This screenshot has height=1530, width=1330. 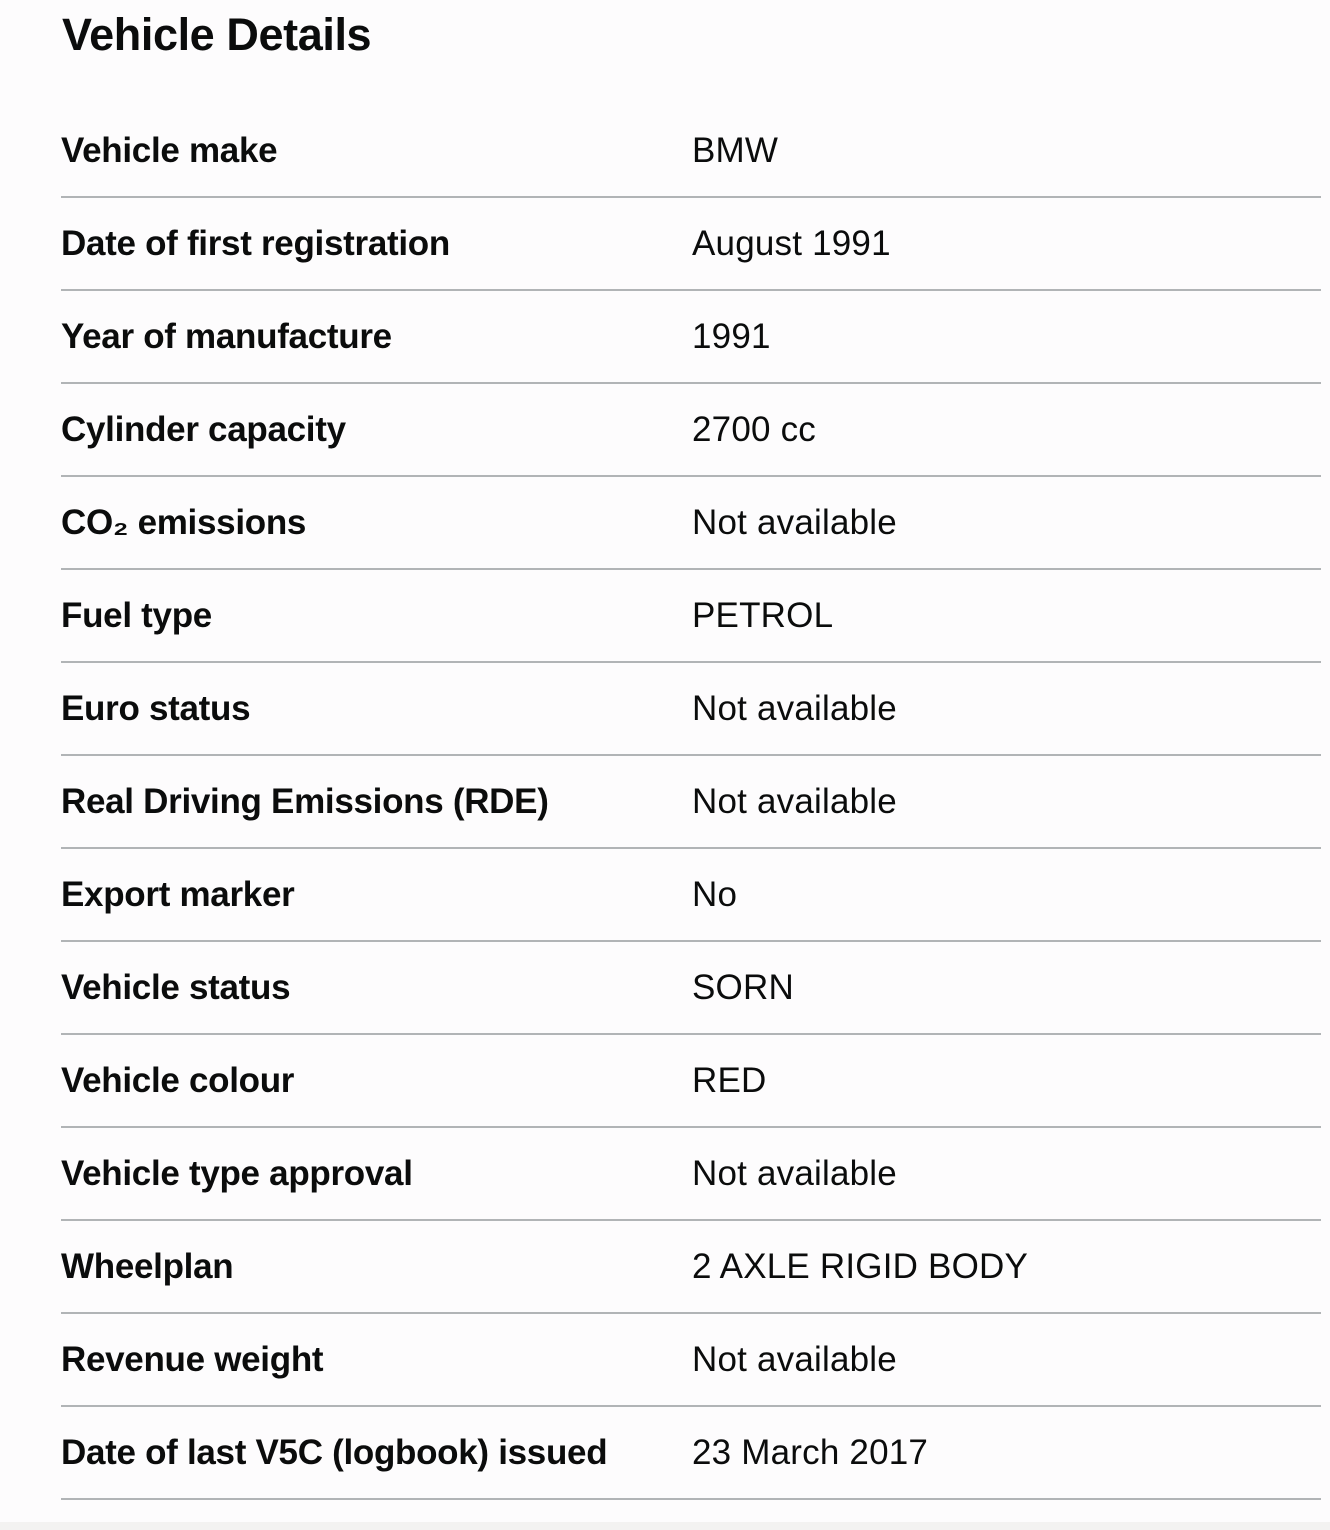 I want to click on page-title: Vehicle Details, so click(x=217, y=34).